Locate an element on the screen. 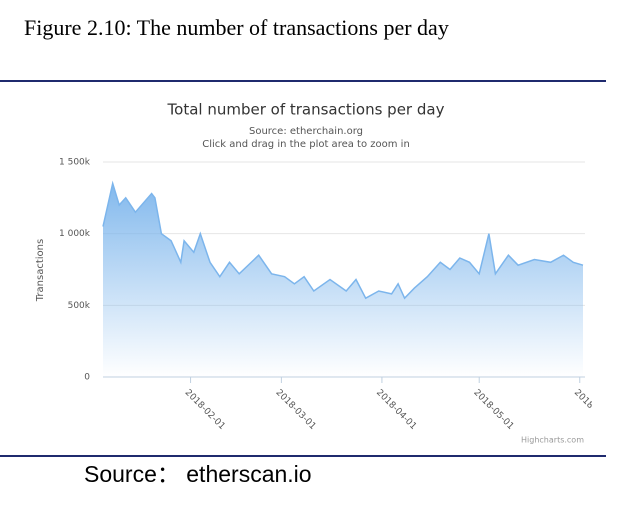 The height and width of the screenshot is (505, 640). y-tick-label: 1 500k is located at coordinates (75, 163).